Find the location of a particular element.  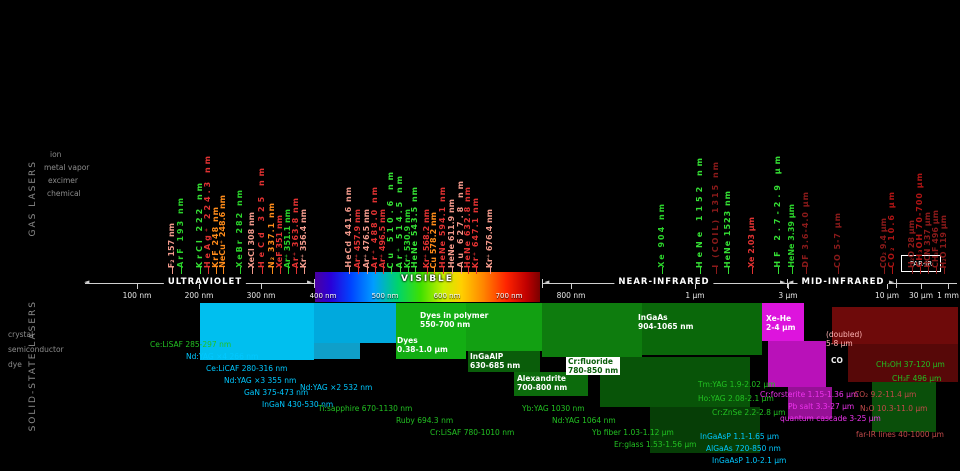

laser-band-label: N₂O 10.3-11.0 μm is located at coordinates (894, 408).